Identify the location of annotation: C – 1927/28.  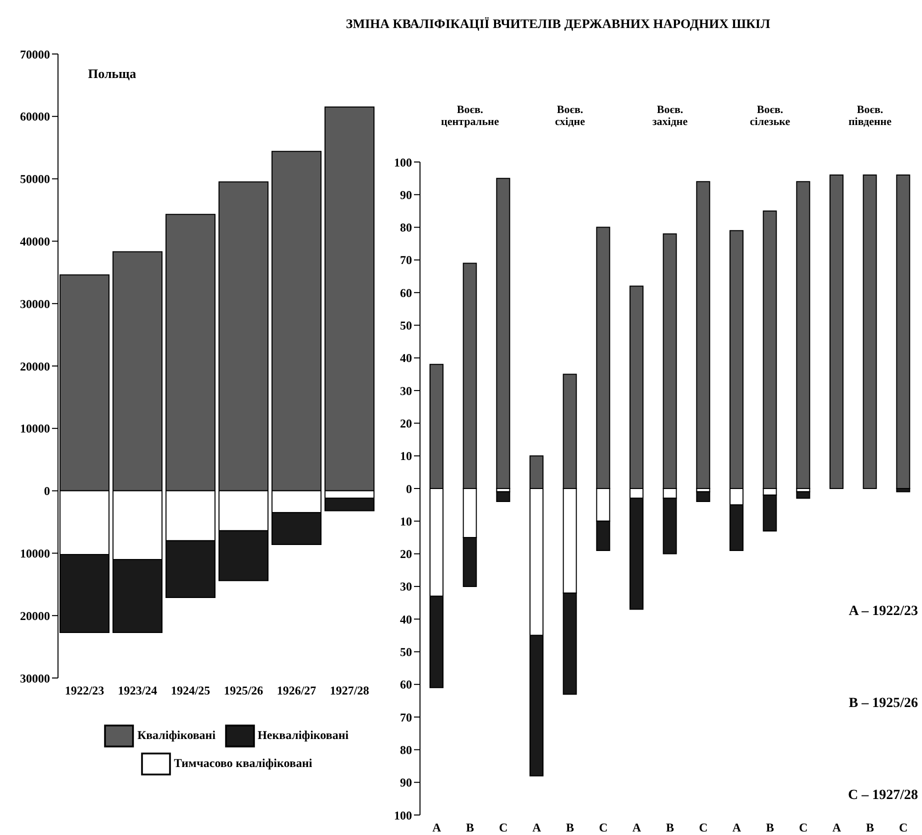
(883, 796).